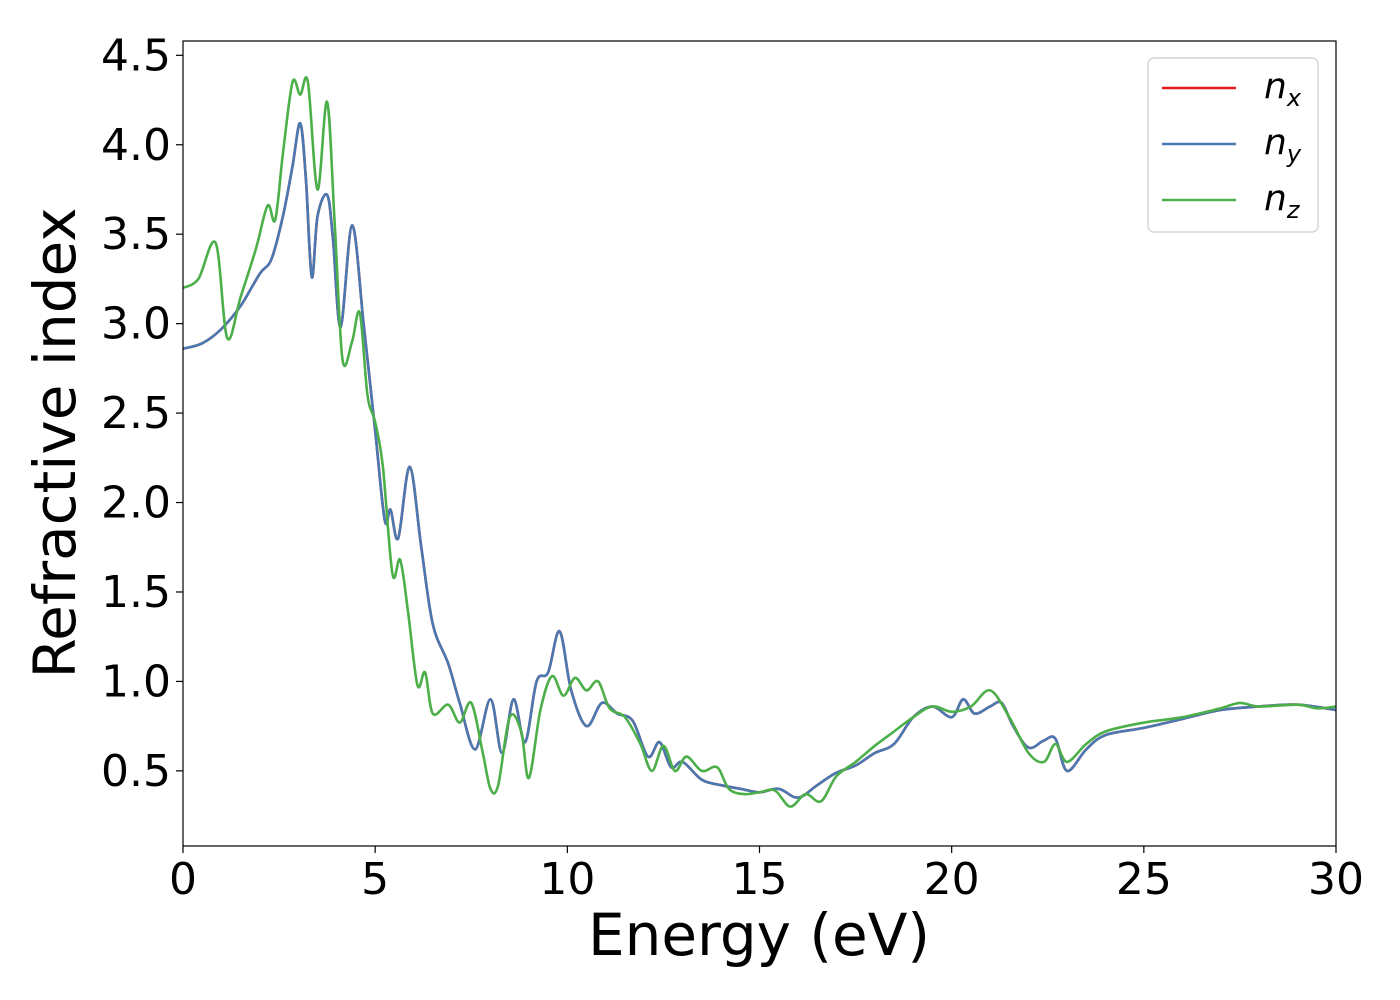 This screenshot has height=1000, width=1400. I want to click on x-tick-label: 0, so click(183, 879).